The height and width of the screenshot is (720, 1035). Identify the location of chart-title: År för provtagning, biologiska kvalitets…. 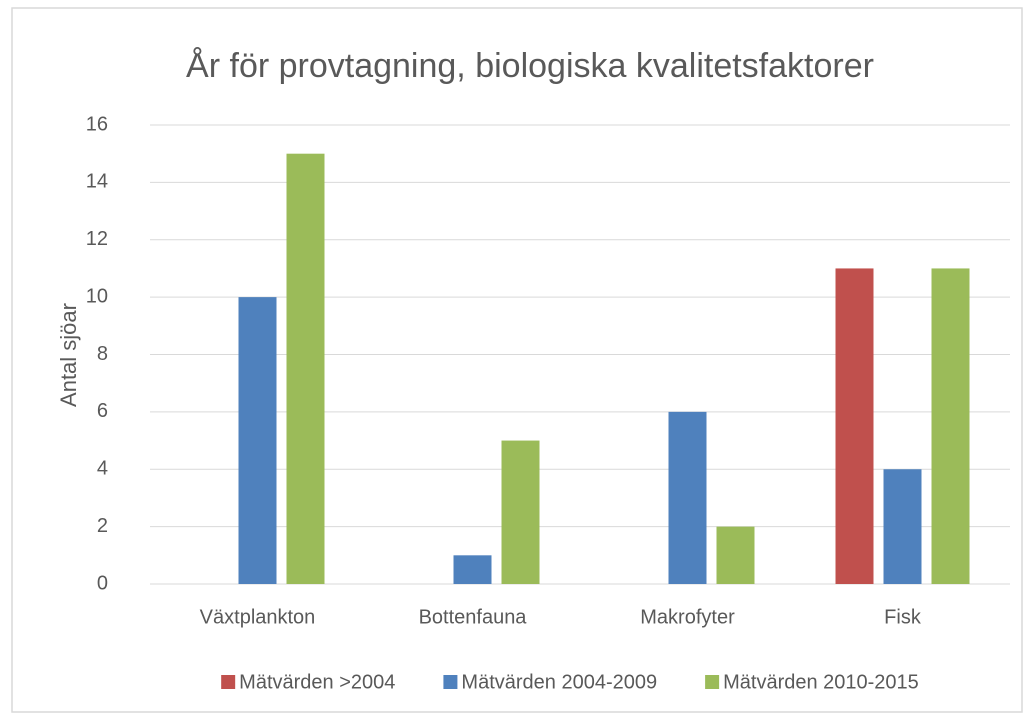
(530, 66).